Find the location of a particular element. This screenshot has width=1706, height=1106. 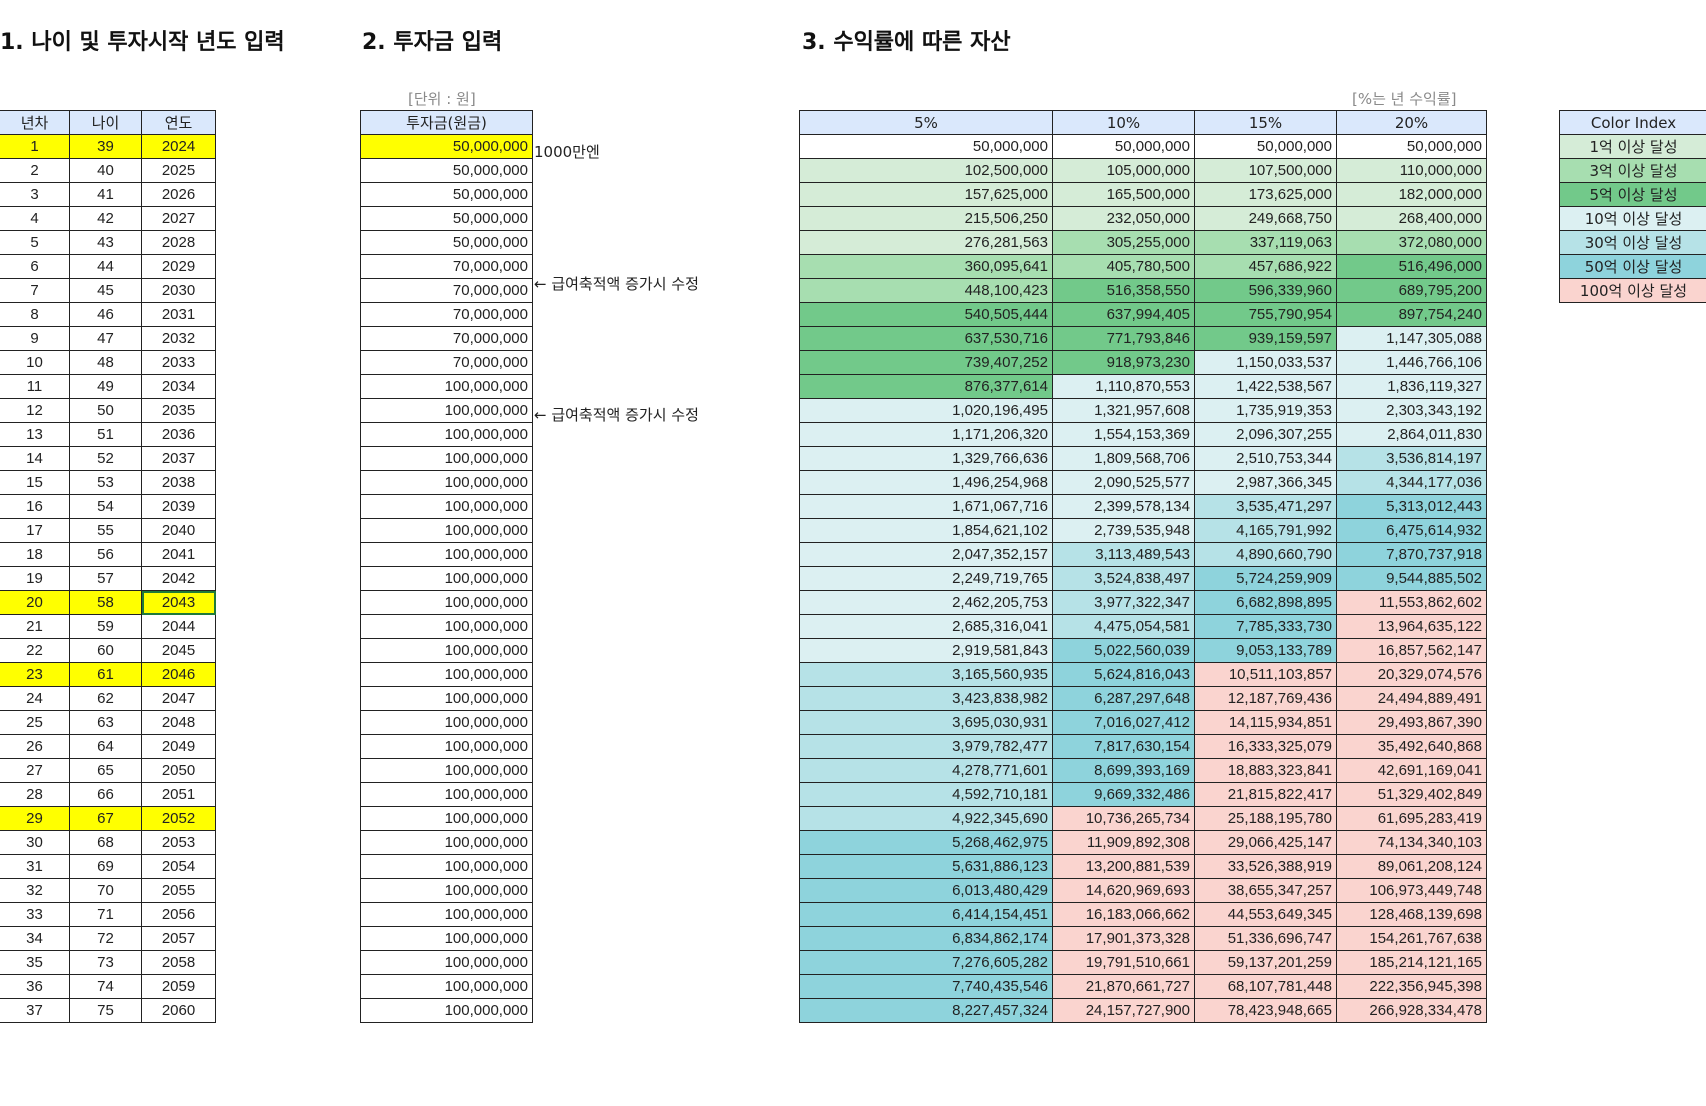

year-index-cell: 30 is located at coordinates (35, 842).